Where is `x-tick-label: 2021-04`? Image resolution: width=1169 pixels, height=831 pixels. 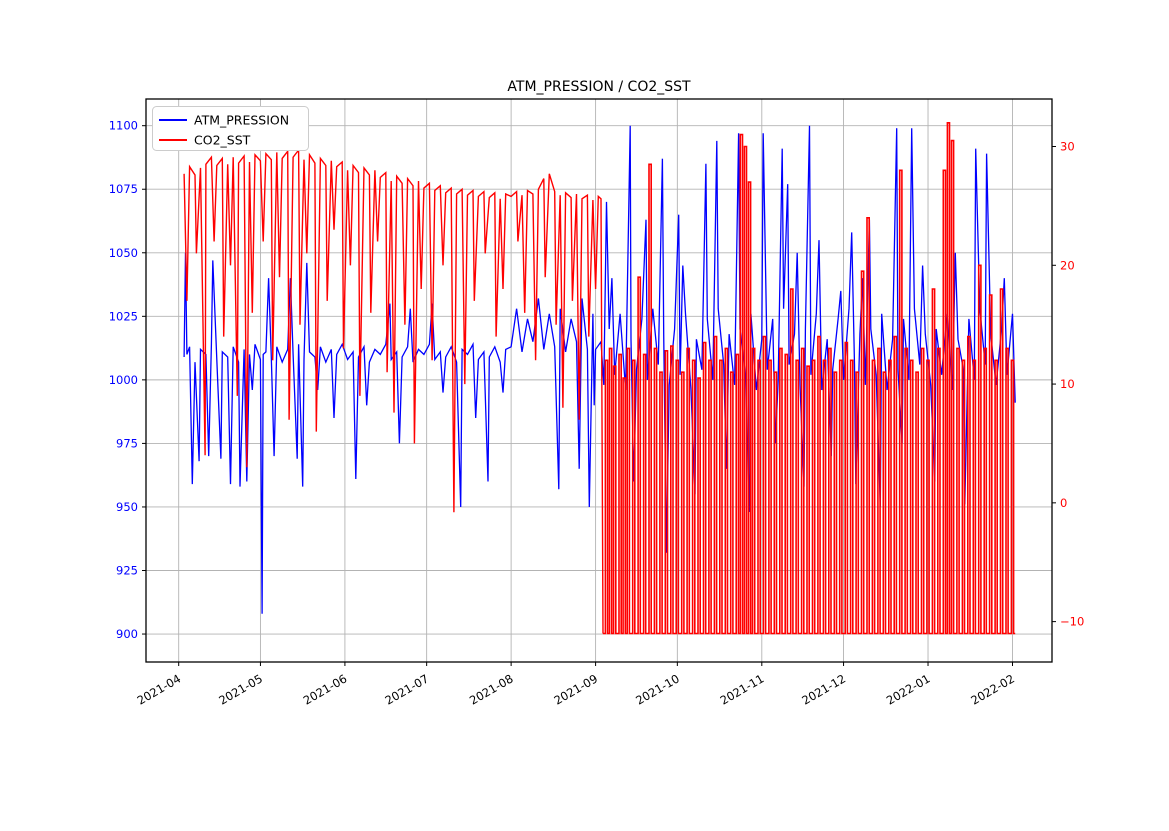 x-tick-label: 2021-04 is located at coordinates (159, 689).